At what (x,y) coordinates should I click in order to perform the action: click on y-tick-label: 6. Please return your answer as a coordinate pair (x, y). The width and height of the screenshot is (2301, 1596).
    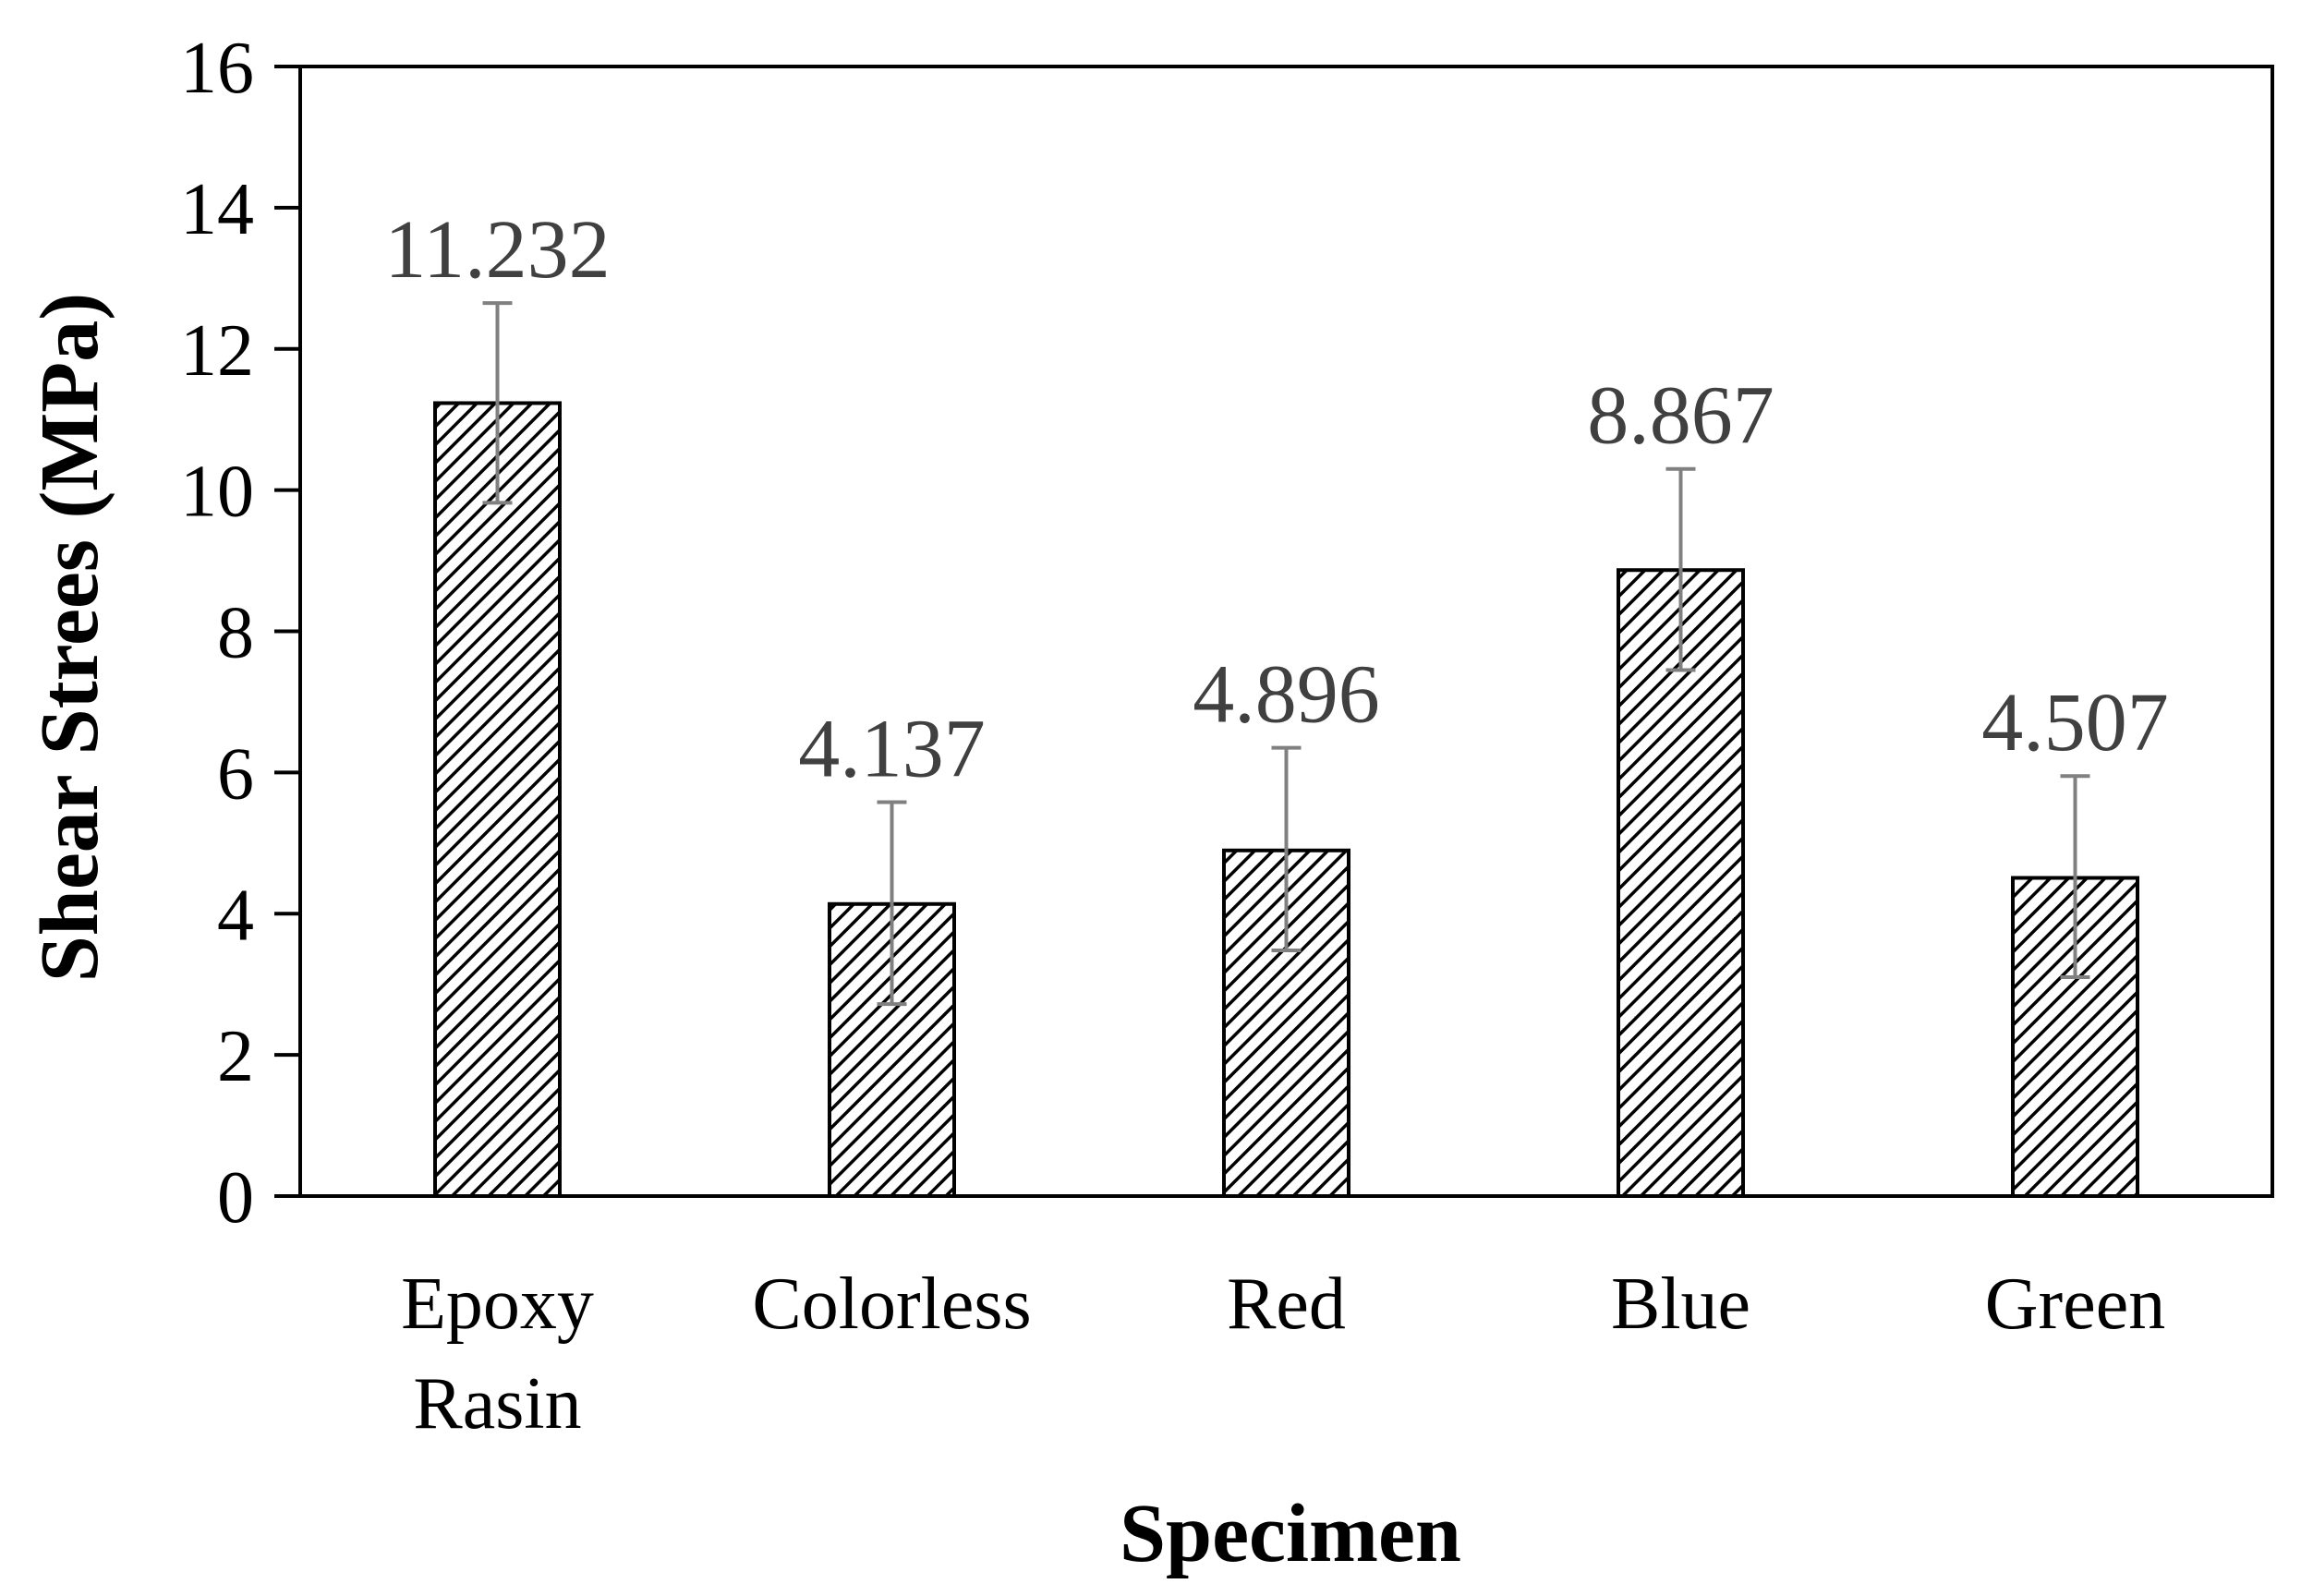
    Looking at the image, I should click on (235, 774).